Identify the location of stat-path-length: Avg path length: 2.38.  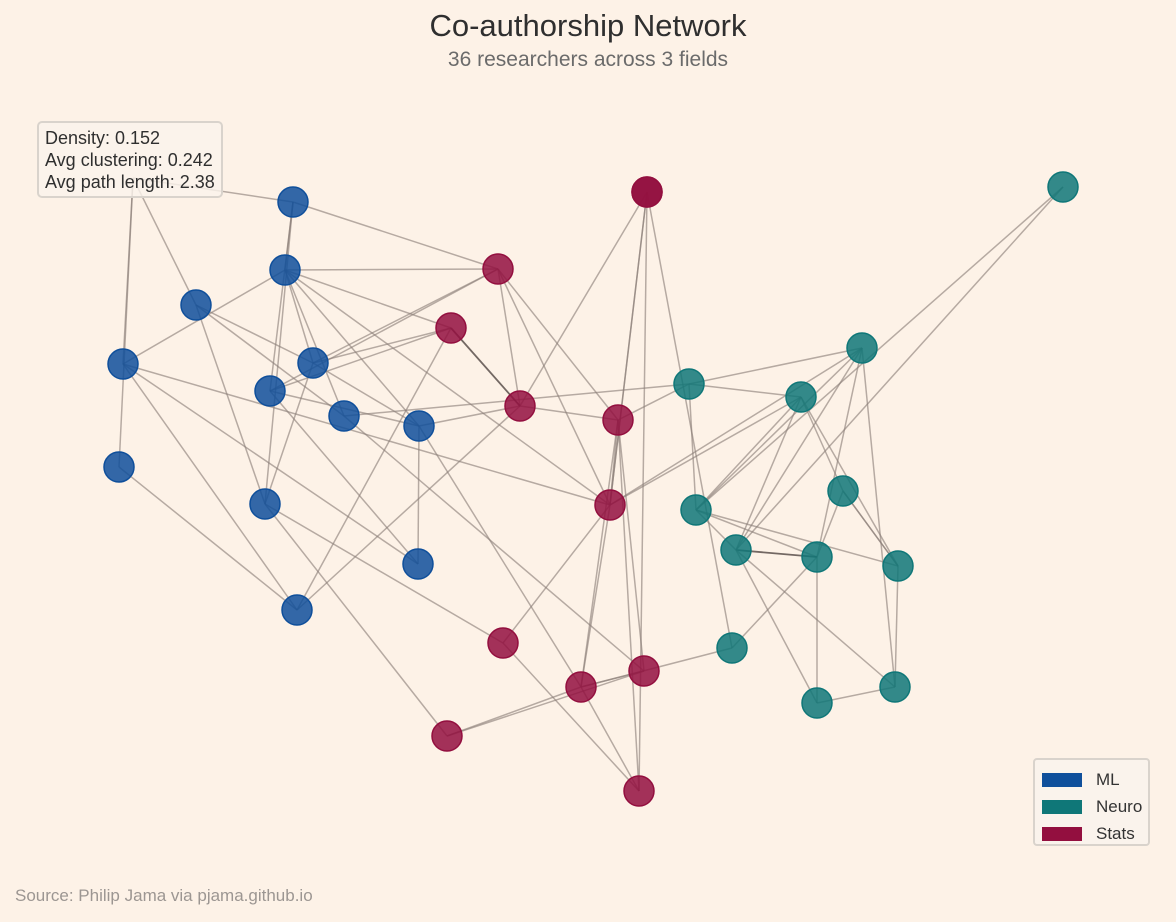
(130, 182).